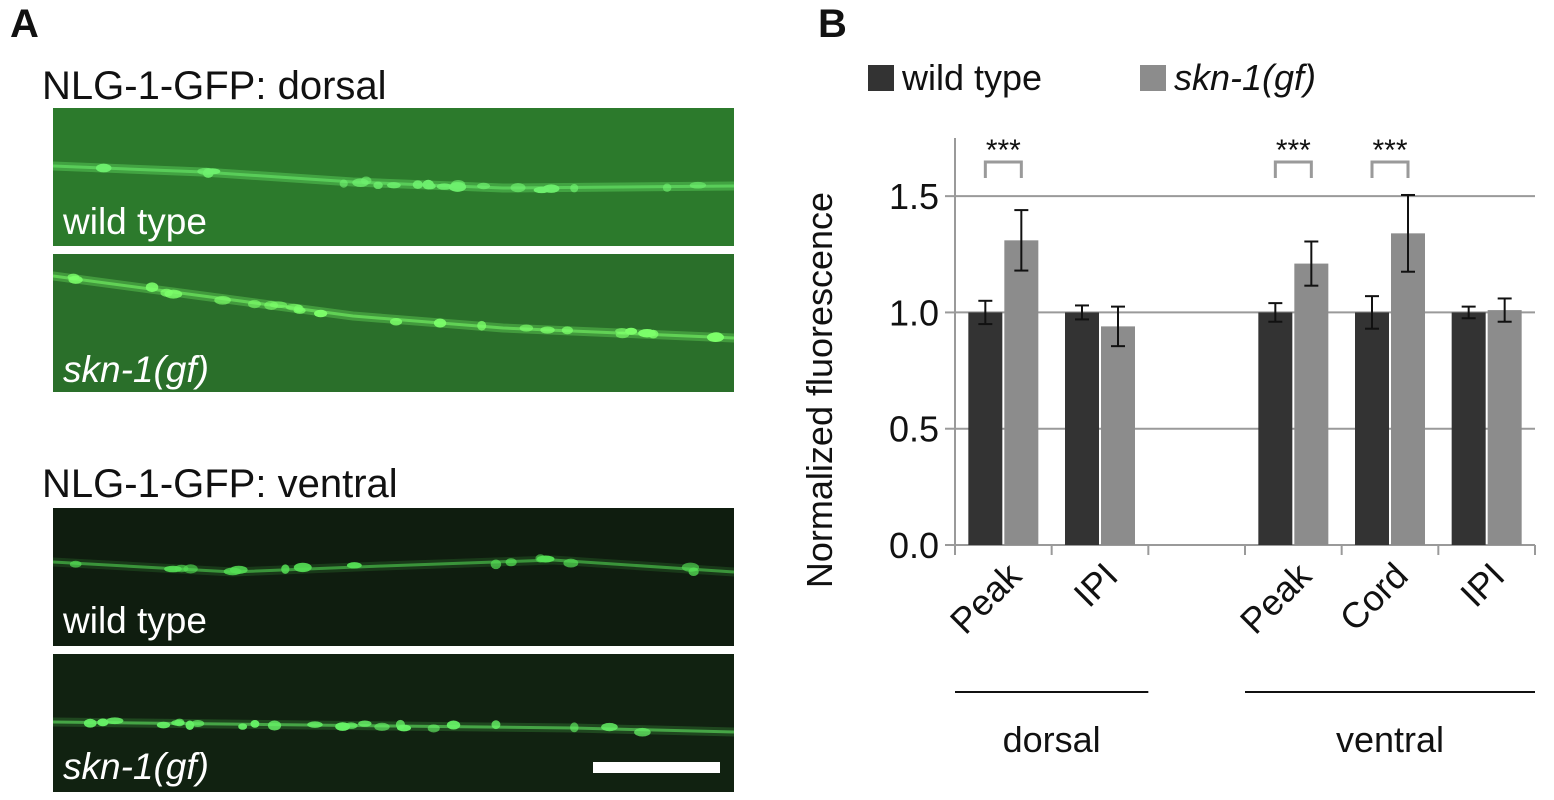 This screenshot has height=800, width=1554. What do you see at coordinates (914, 545) in the screenshot?
I see `y-tick-label: 0.0` at bounding box center [914, 545].